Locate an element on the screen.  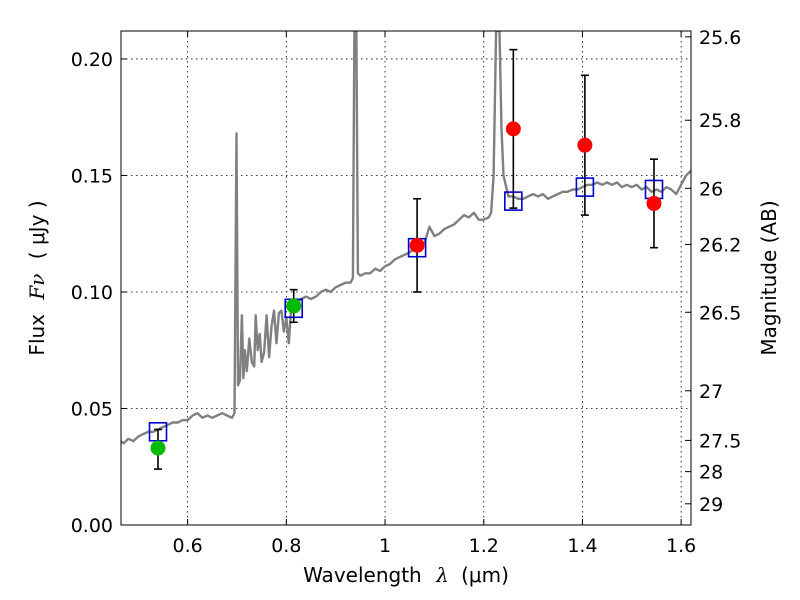
right-axis-title: Magnitude (AB) is located at coordinates (769, 277).